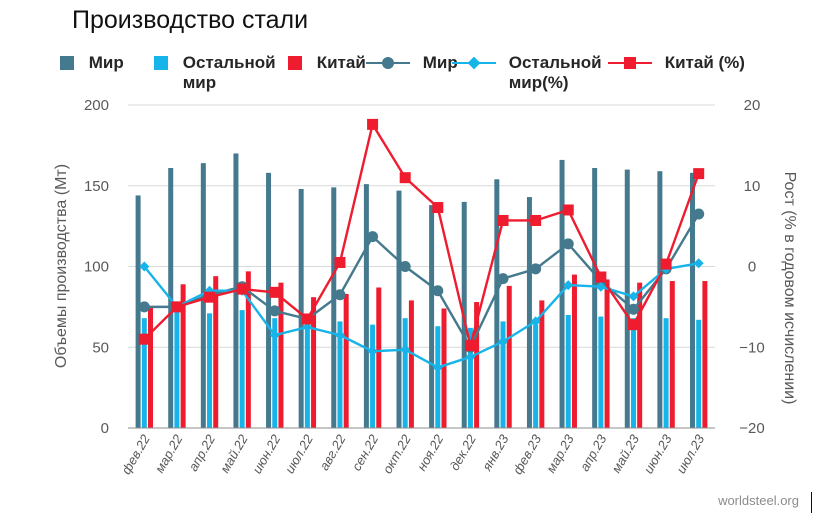 Image resolution: width=825 pixels, height=524 pixels. I want to click on x-tick-label: янв.23, so click(495, 452).